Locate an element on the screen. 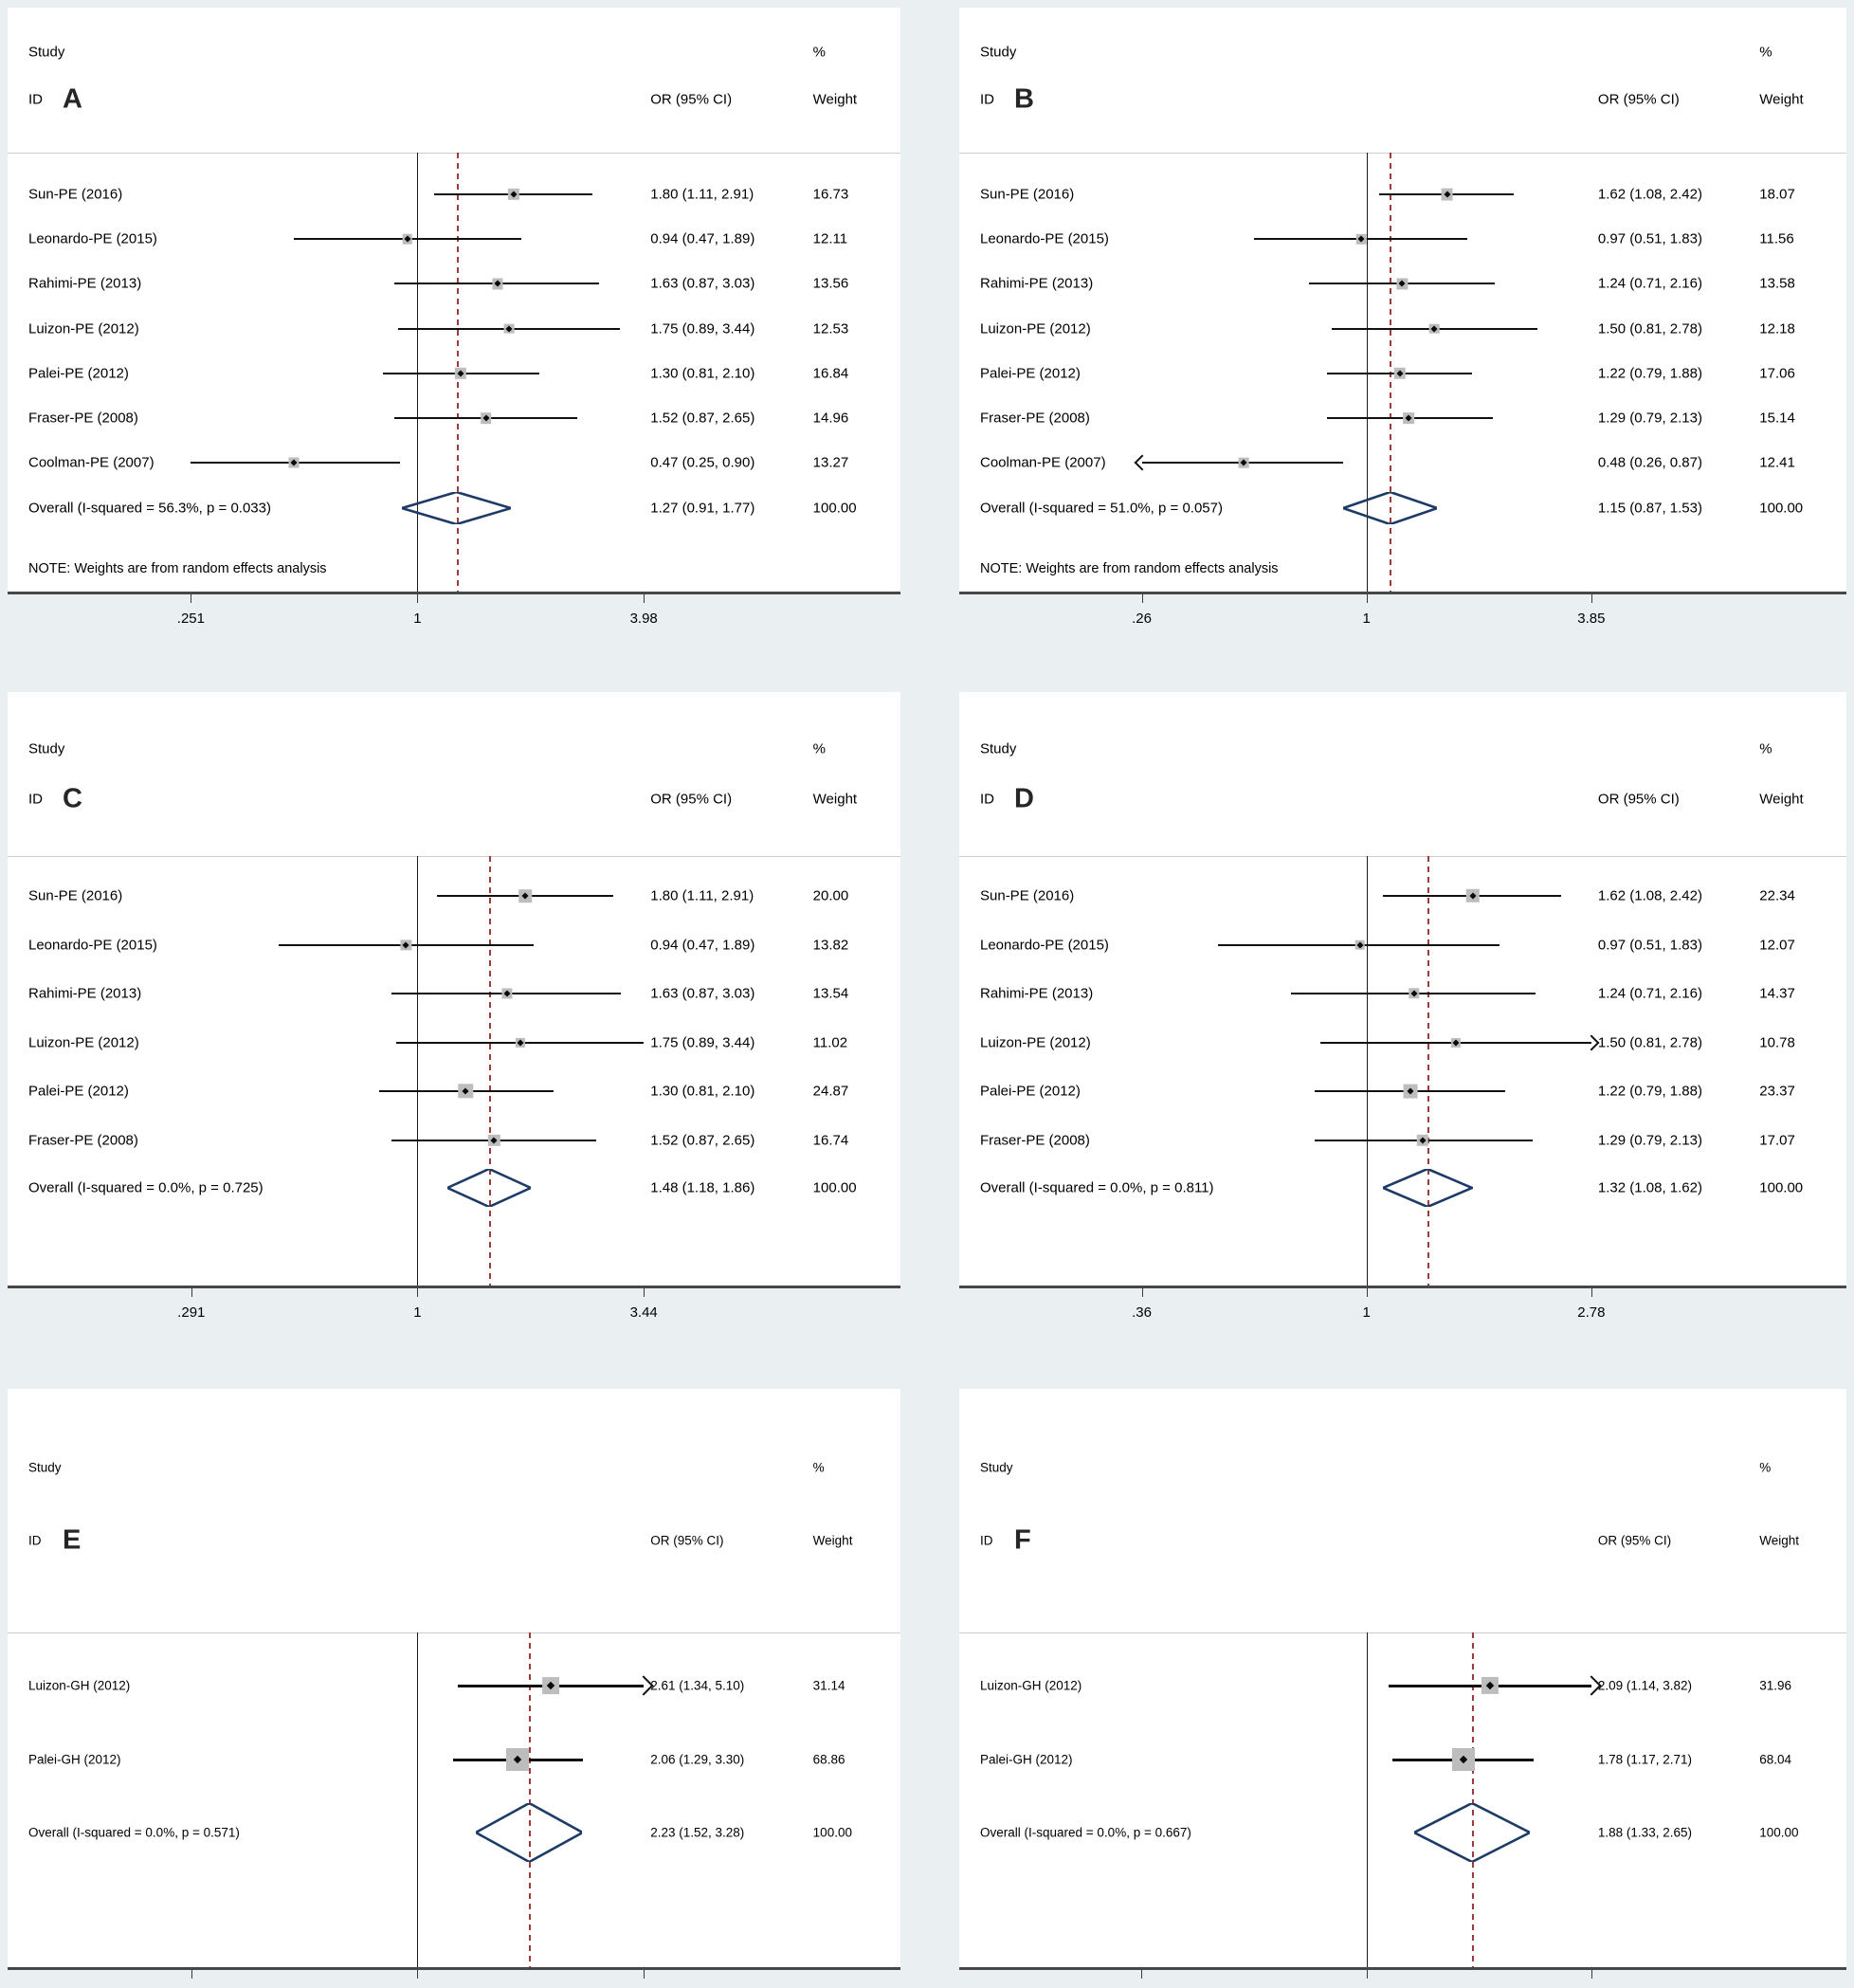  overall-or-value: 1.48 (1.18, 1.86) is located at coordinates (702, 1187).